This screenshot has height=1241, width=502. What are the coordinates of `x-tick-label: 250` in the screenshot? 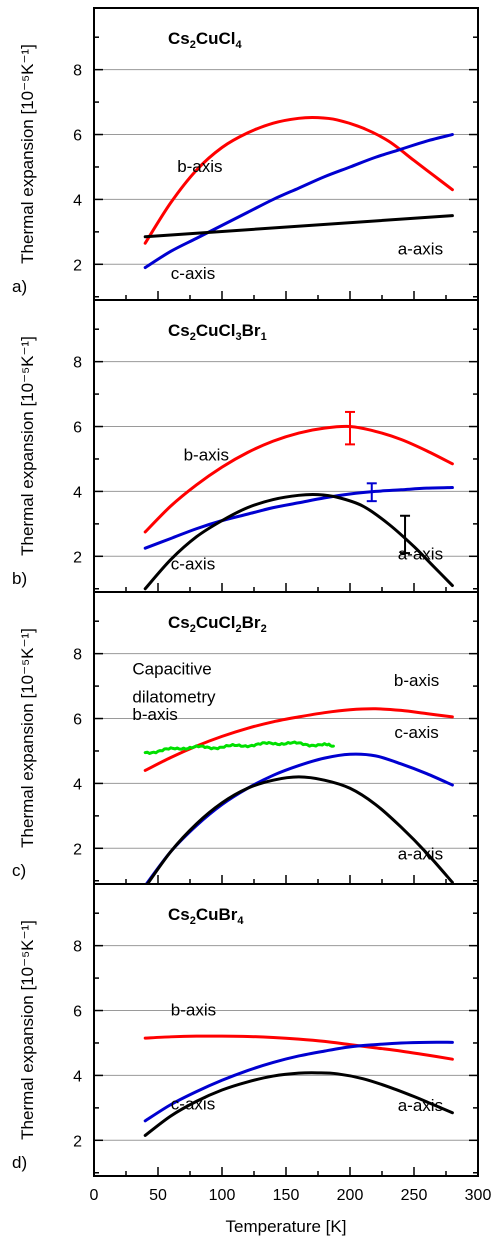 It's located at (414, 1195).